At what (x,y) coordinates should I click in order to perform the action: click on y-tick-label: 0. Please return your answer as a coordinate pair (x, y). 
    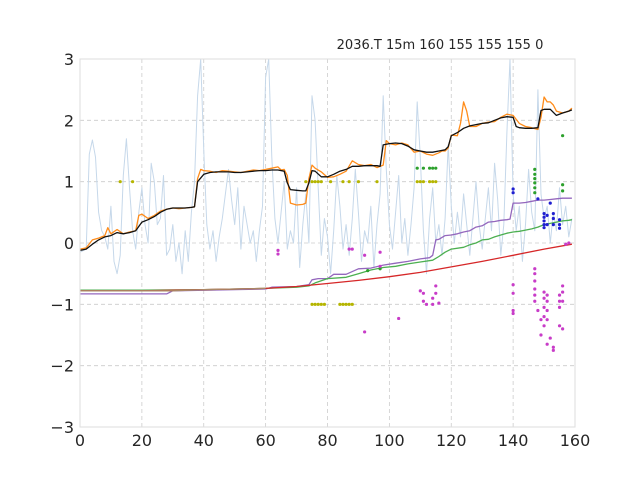
    Looking at the image, I should click on (69, 243).